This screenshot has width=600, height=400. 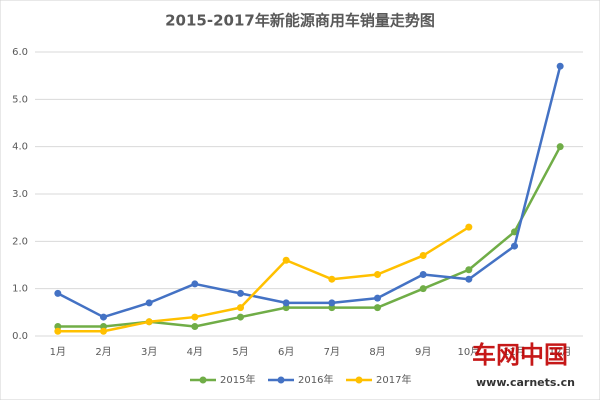 I want to click on y-tick-label: 6.0, so click(x=20, y=52).